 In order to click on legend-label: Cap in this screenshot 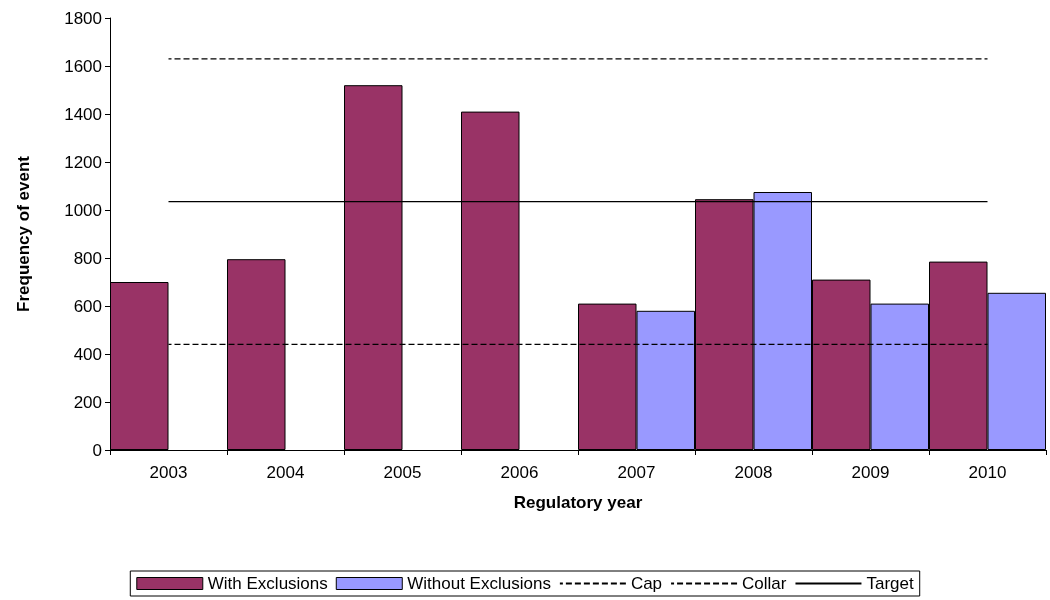, I will do `click(646, 583)`.